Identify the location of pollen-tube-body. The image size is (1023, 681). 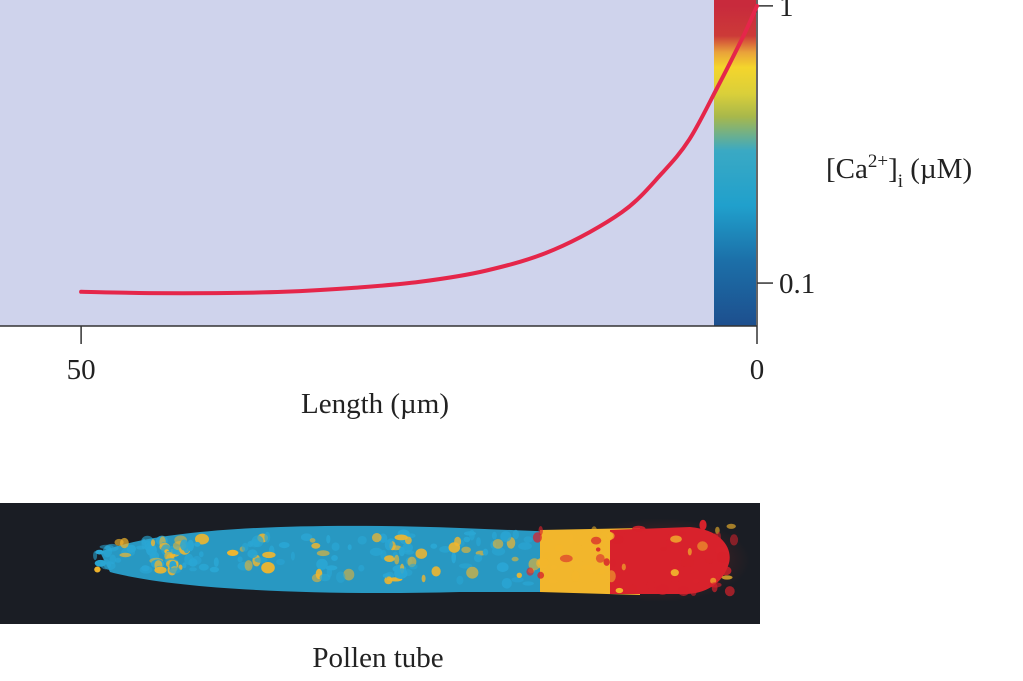
(416, 558).